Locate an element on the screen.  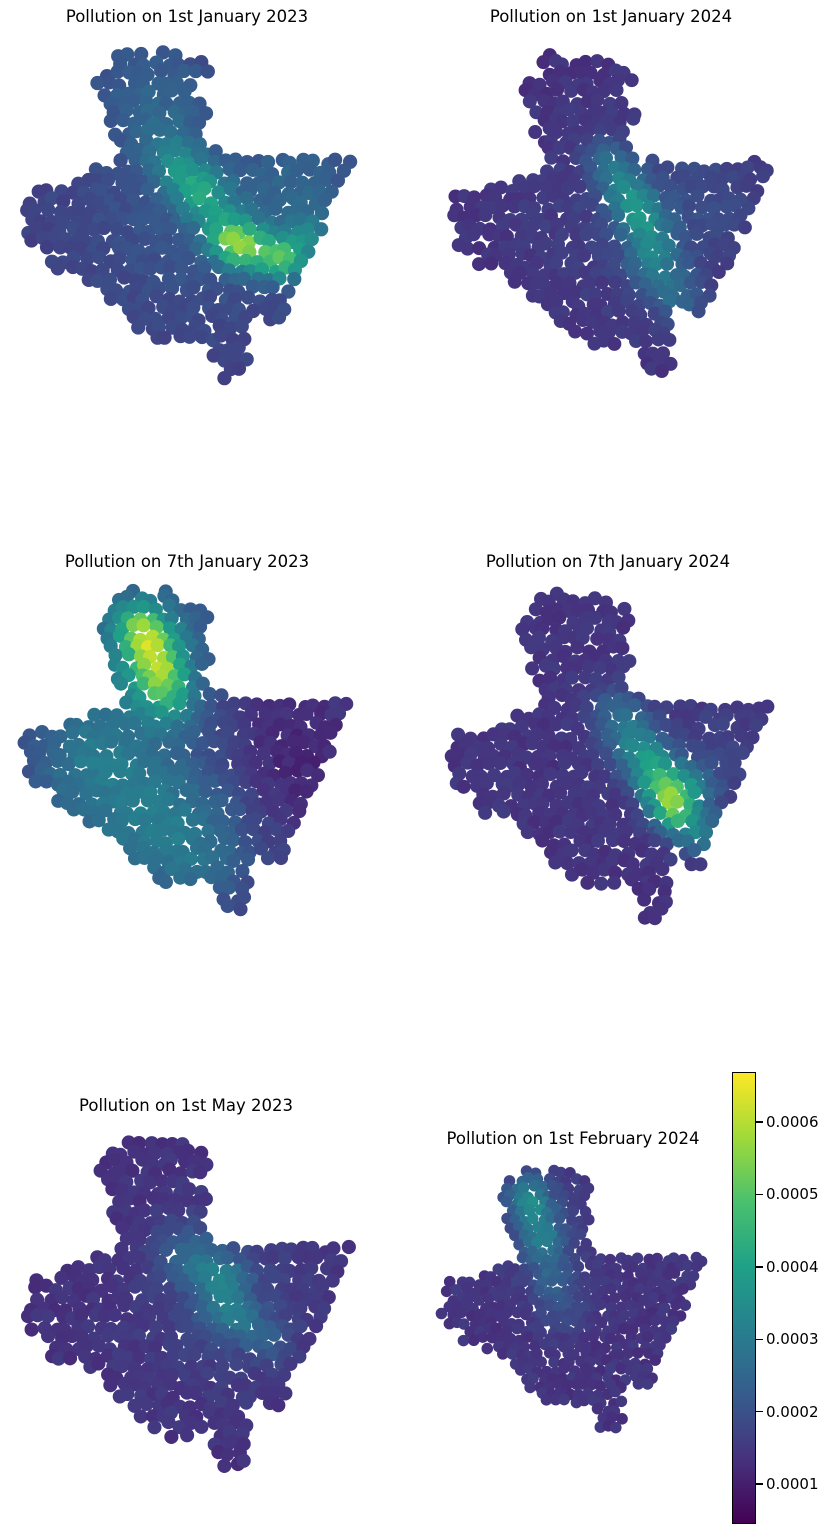
map-title-7th-january-2023: Pollution on 7th January 2023 is located at coordinates (187, 561).